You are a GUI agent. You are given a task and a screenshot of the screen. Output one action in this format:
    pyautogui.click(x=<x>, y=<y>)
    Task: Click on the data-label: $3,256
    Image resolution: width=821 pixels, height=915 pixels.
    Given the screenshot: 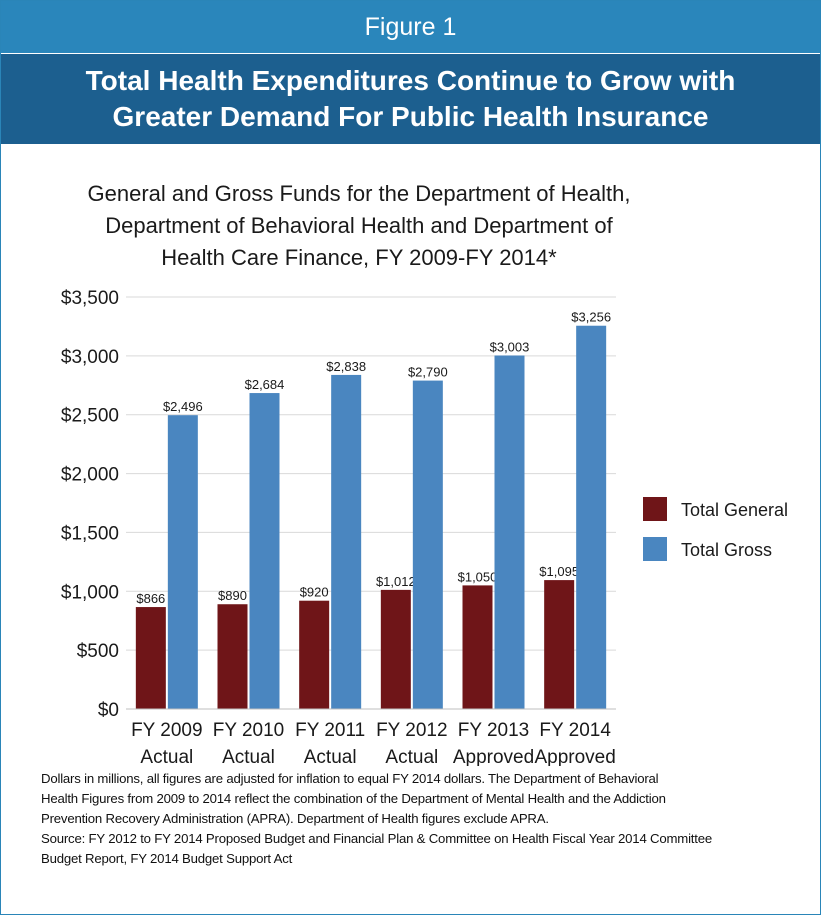 What is the action you would take?
    pyautogui.click(x=591, y=317)
    